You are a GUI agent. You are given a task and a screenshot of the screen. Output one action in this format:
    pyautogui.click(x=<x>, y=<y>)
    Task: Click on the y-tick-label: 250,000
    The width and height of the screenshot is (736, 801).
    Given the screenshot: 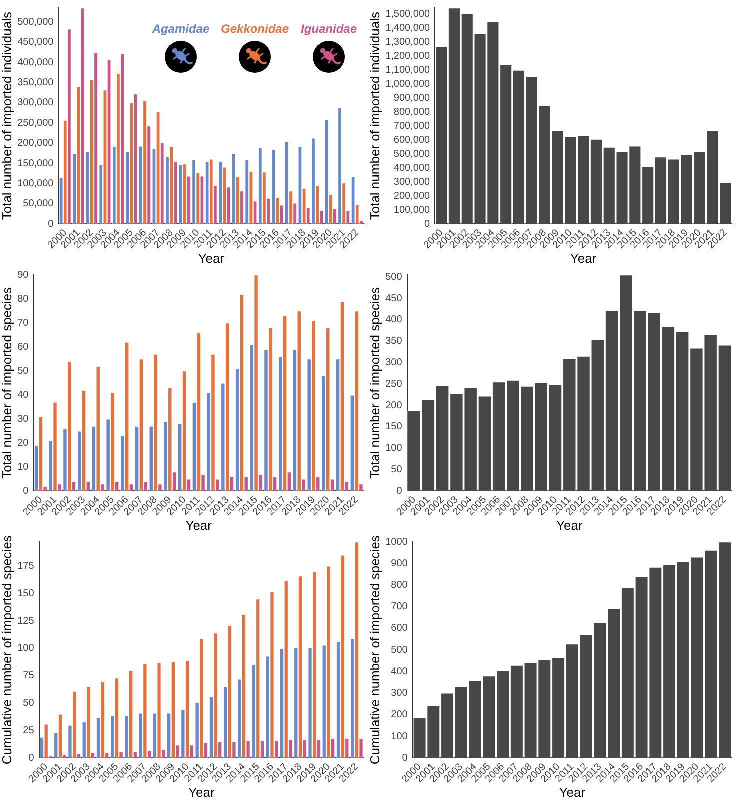 What is the action you would take?
    pyautogui.click(x=36, y=123)
    